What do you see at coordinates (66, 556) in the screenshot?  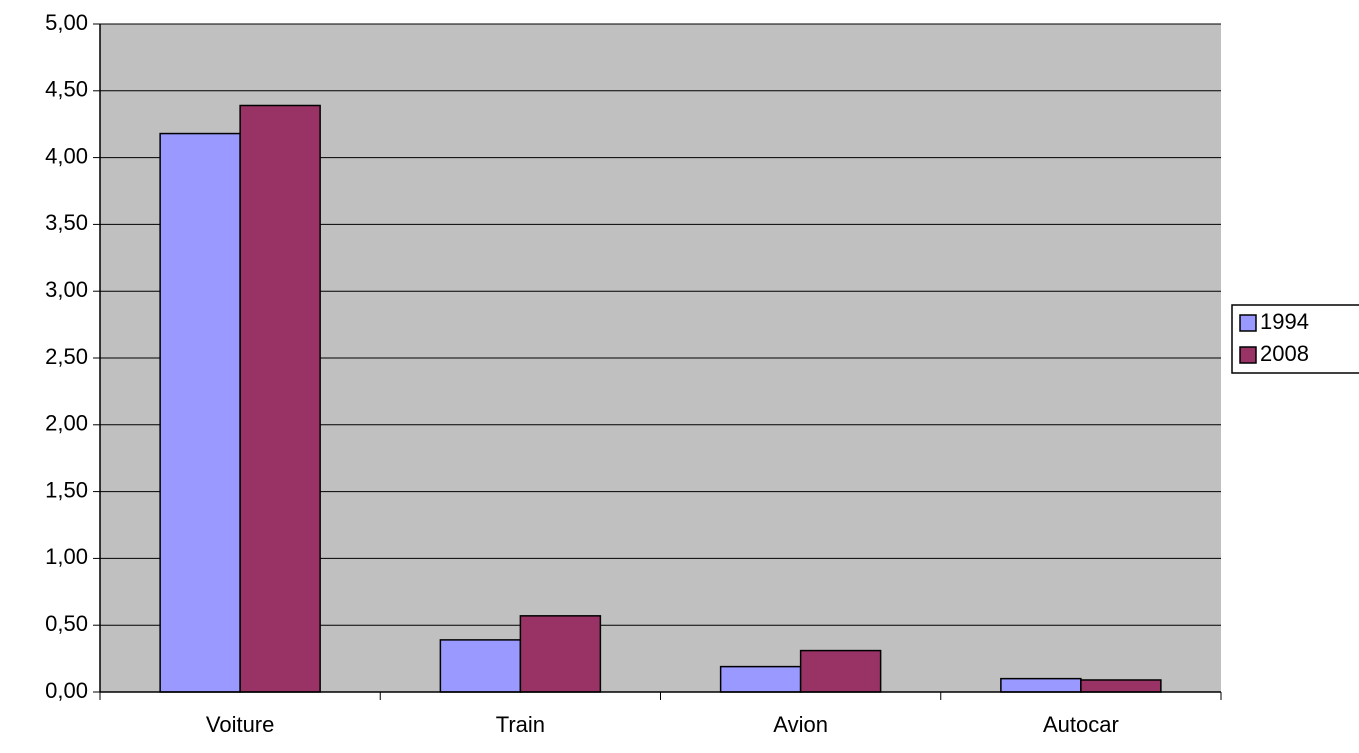 I see `y-tick-label: 1,00` at bounding box center [66, 556].